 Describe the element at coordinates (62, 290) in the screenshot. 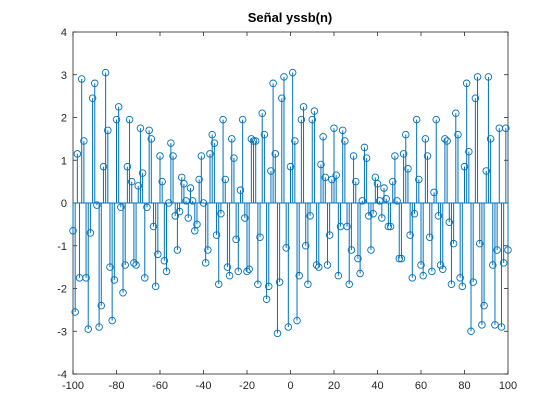

I see `y-tick-label: -2` at that location.